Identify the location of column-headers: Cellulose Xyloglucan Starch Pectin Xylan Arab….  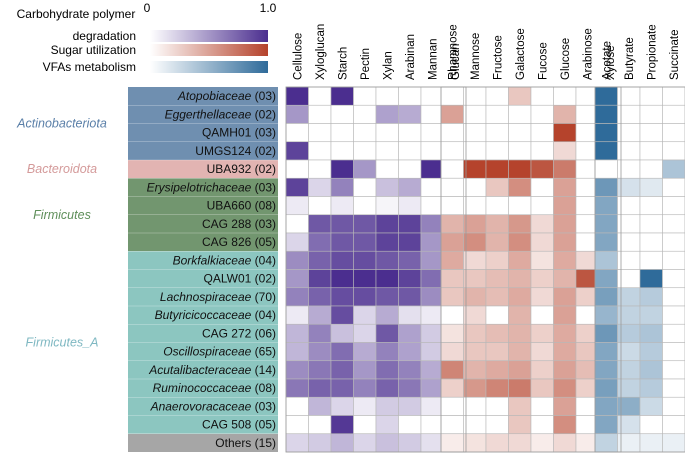
(486, 52).